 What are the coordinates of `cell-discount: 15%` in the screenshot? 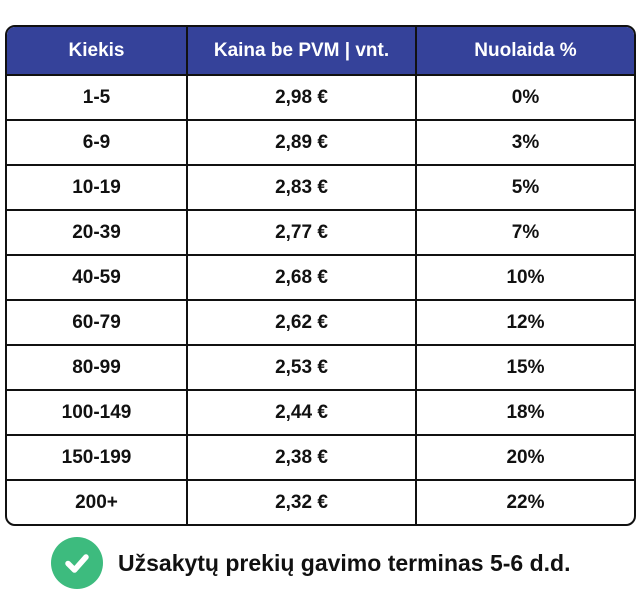 It's located at (525, 367).